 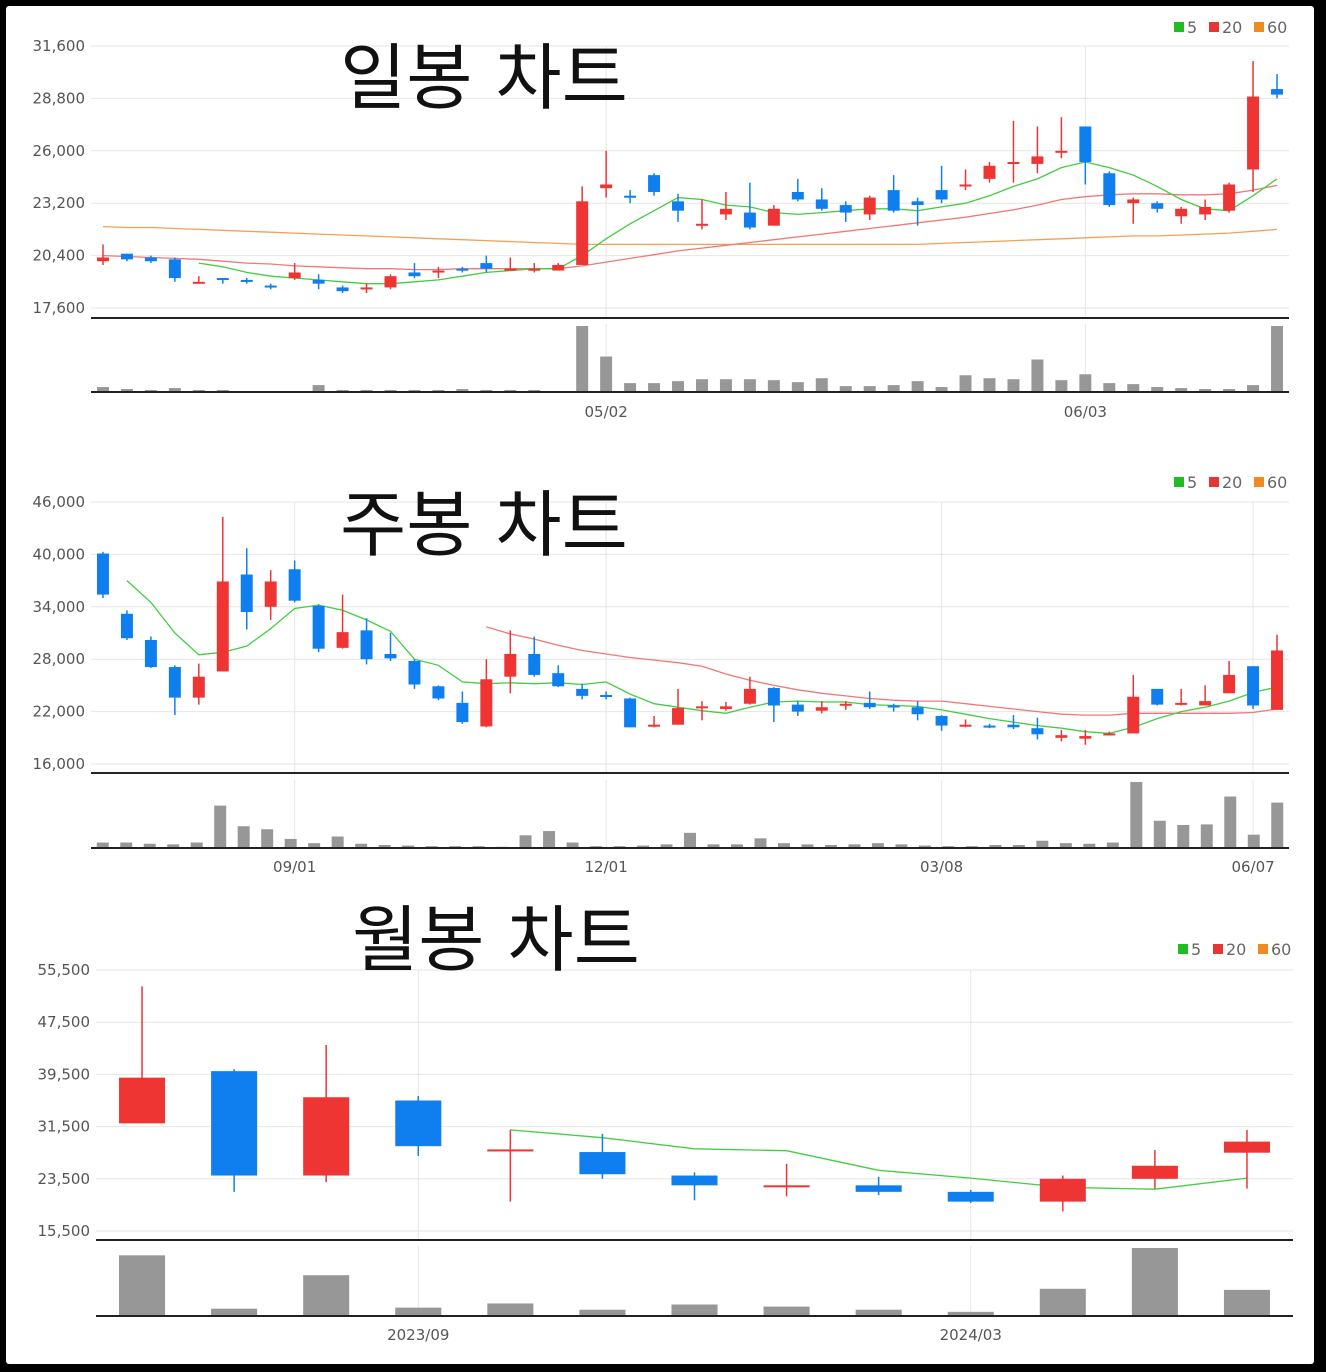 I want to click on y-tick-label: 31,500, so click(x=64, y=1127).